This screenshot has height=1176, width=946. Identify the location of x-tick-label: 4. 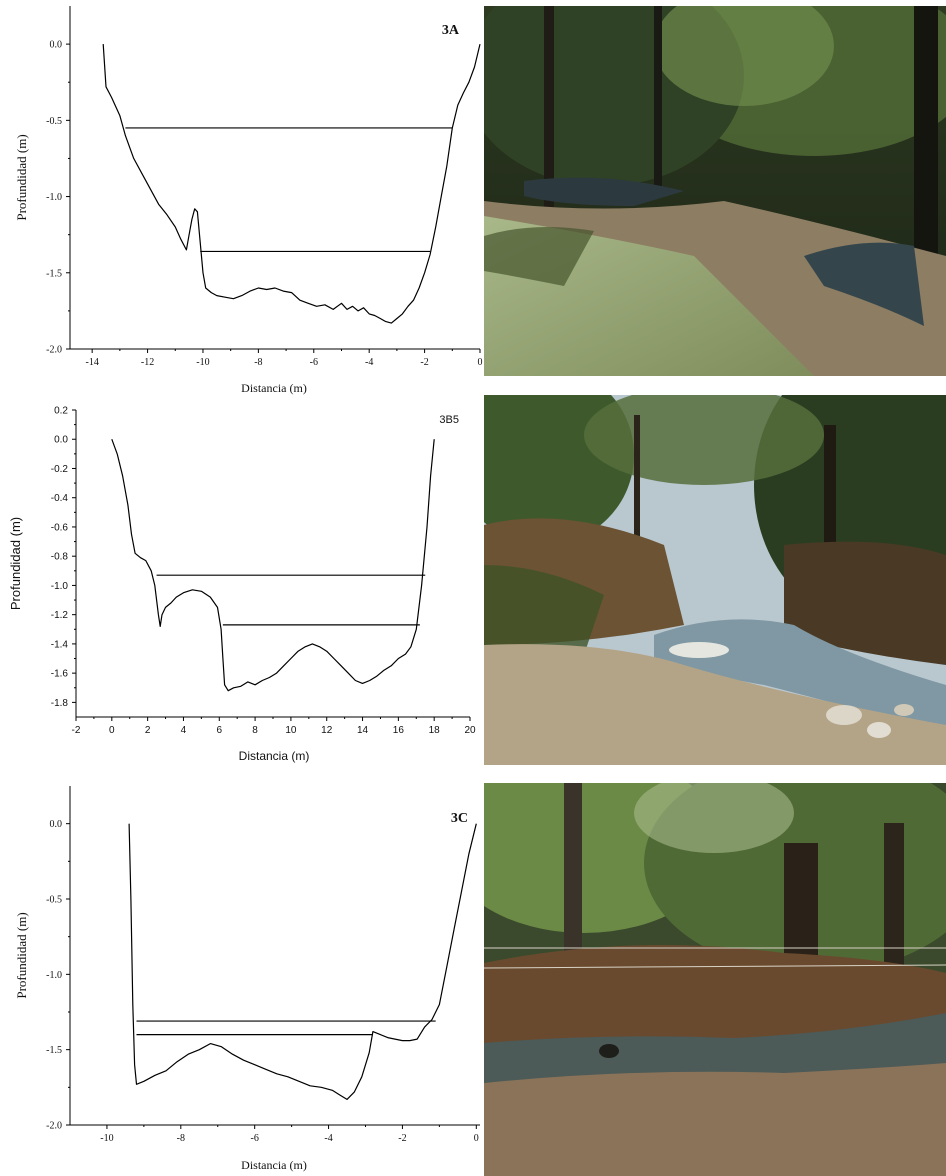
(184, 730).